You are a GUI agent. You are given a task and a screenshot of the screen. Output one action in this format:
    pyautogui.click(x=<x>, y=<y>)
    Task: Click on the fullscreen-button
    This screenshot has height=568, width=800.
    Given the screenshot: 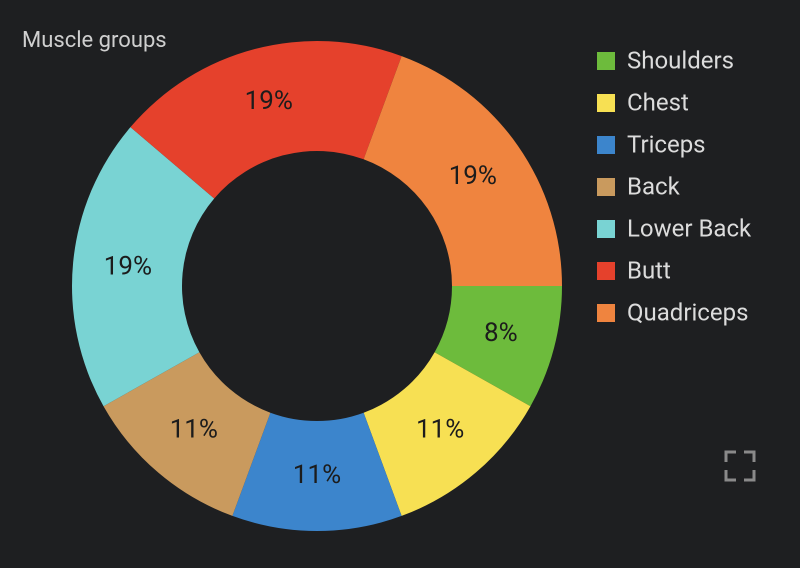 What is the action you would take?
    pyautogui.click(x=740, y=466)
    